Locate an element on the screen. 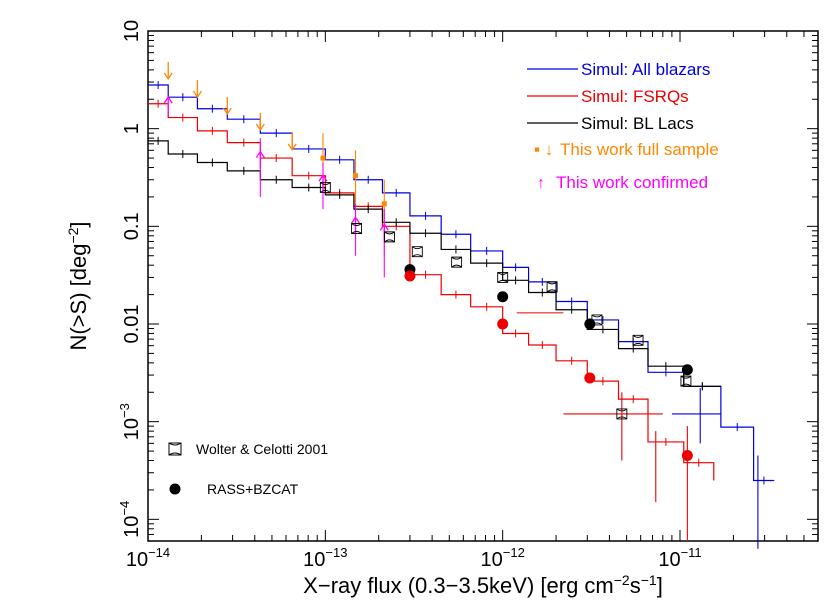 The image size is (830, 608). legend-label-full: This work full sample is located at coordinates (639, 149).